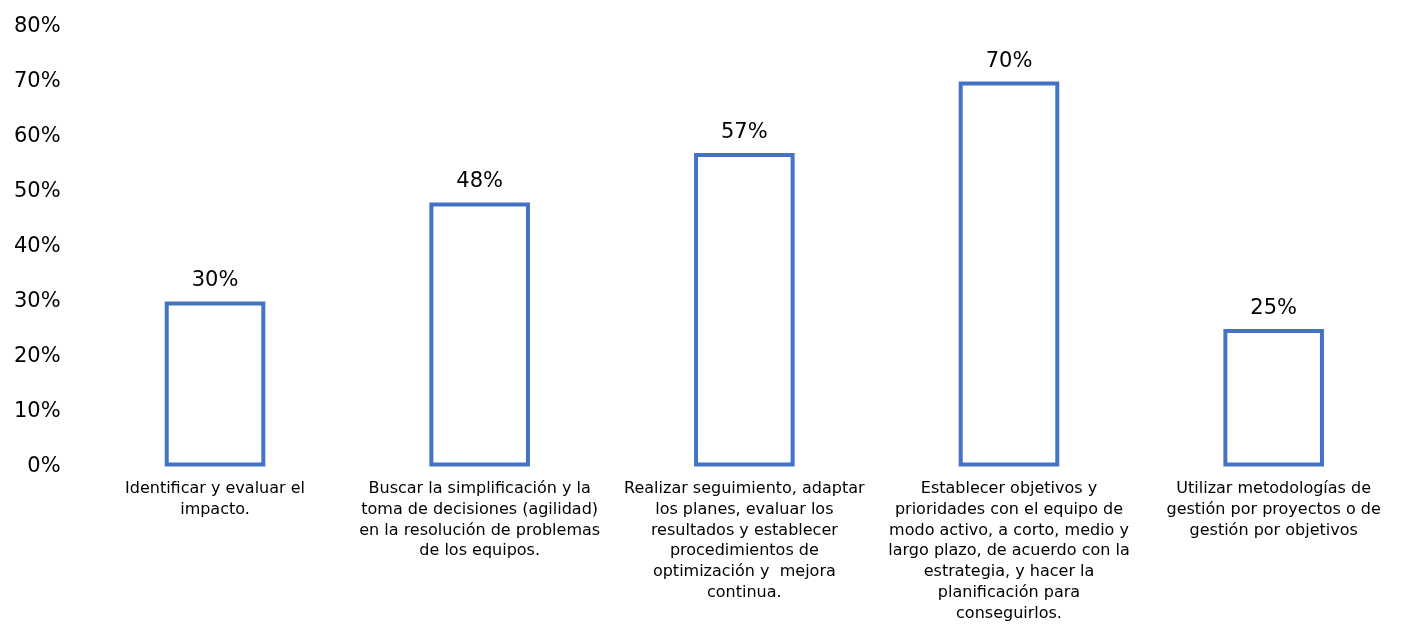  I want to click on y-tick-label: 70%, so click(37, 80).